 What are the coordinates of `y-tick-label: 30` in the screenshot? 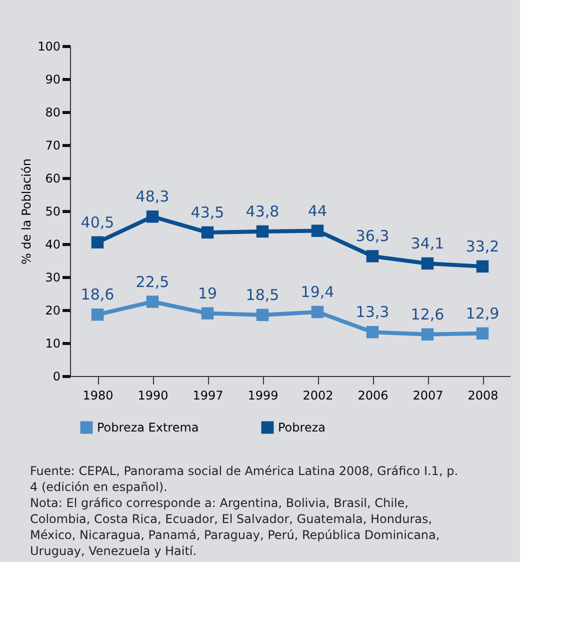 It's located at (52, 277).